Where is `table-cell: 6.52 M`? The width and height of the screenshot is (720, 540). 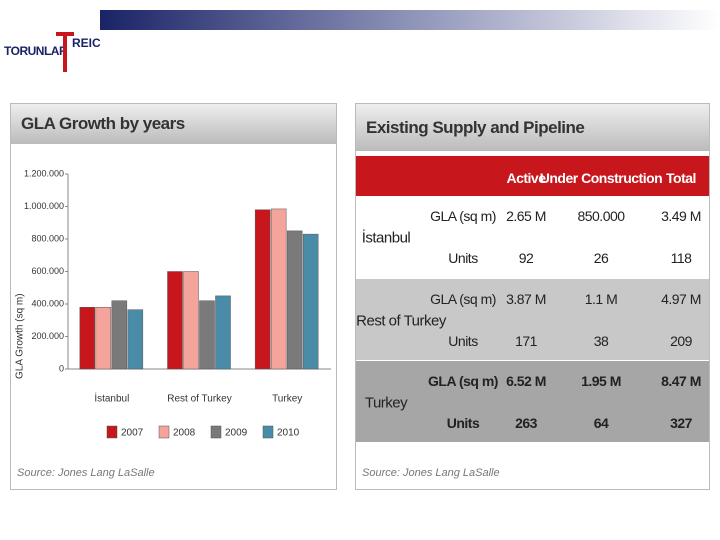
table-cell: 6.52 M is located at coordinates (526, 381).